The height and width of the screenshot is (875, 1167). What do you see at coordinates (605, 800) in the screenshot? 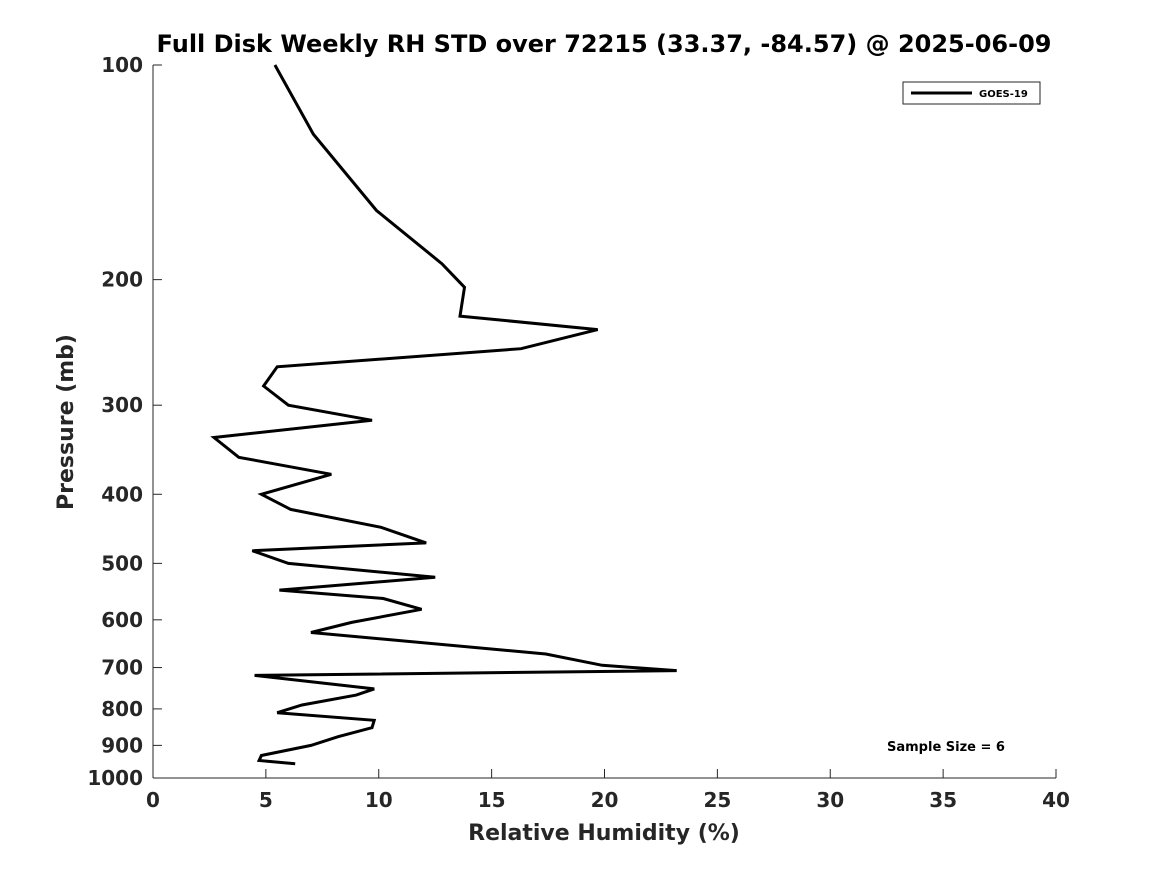
I see `x-tick-label: 20` at bounding box center [605, 800].